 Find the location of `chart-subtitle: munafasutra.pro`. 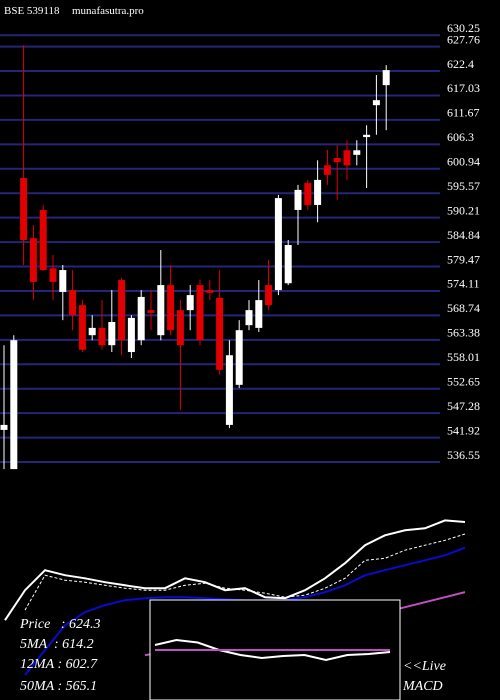

chart-subtitle: munafasutra.pro is located at coordinates (108, 11).